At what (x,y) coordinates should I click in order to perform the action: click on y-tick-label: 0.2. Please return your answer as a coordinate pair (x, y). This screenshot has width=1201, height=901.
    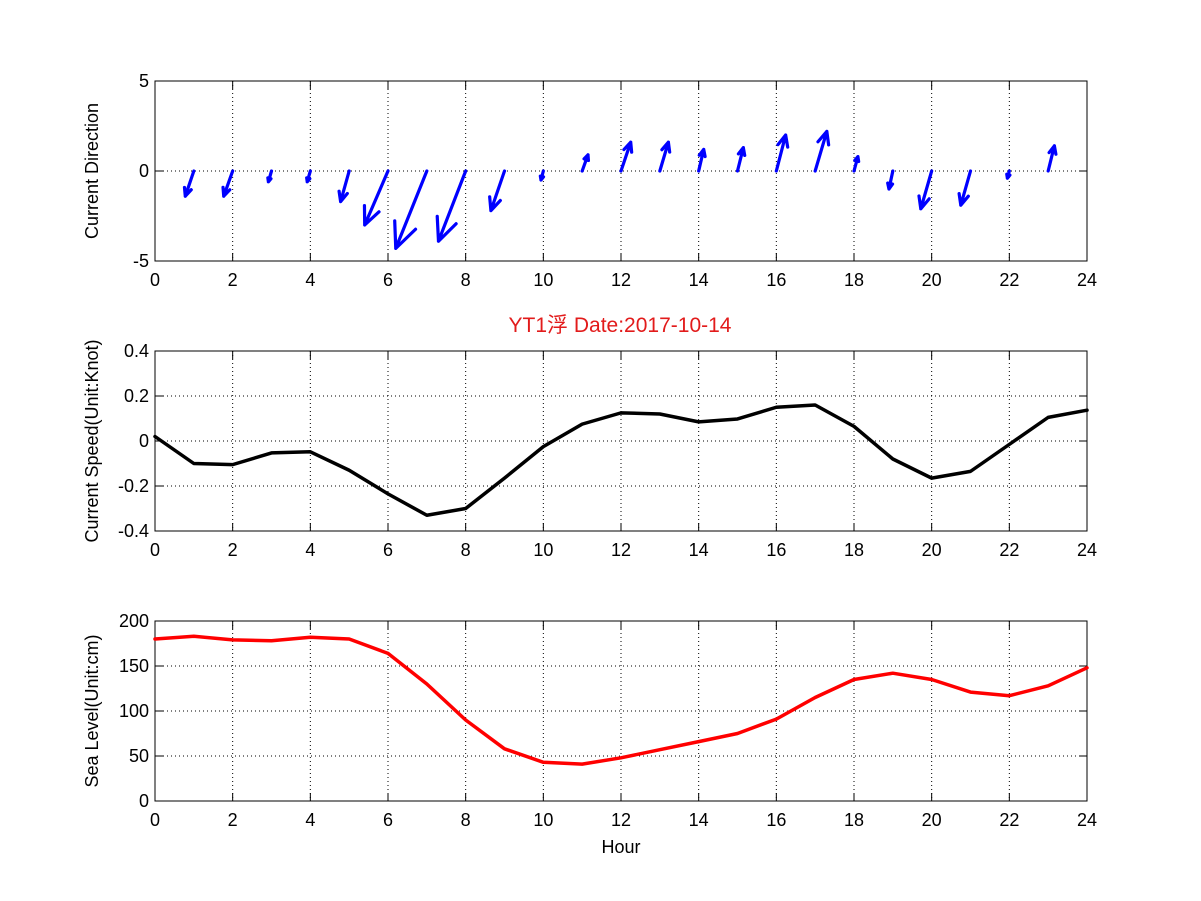
    Looking at the image, I should click on (136, 396).